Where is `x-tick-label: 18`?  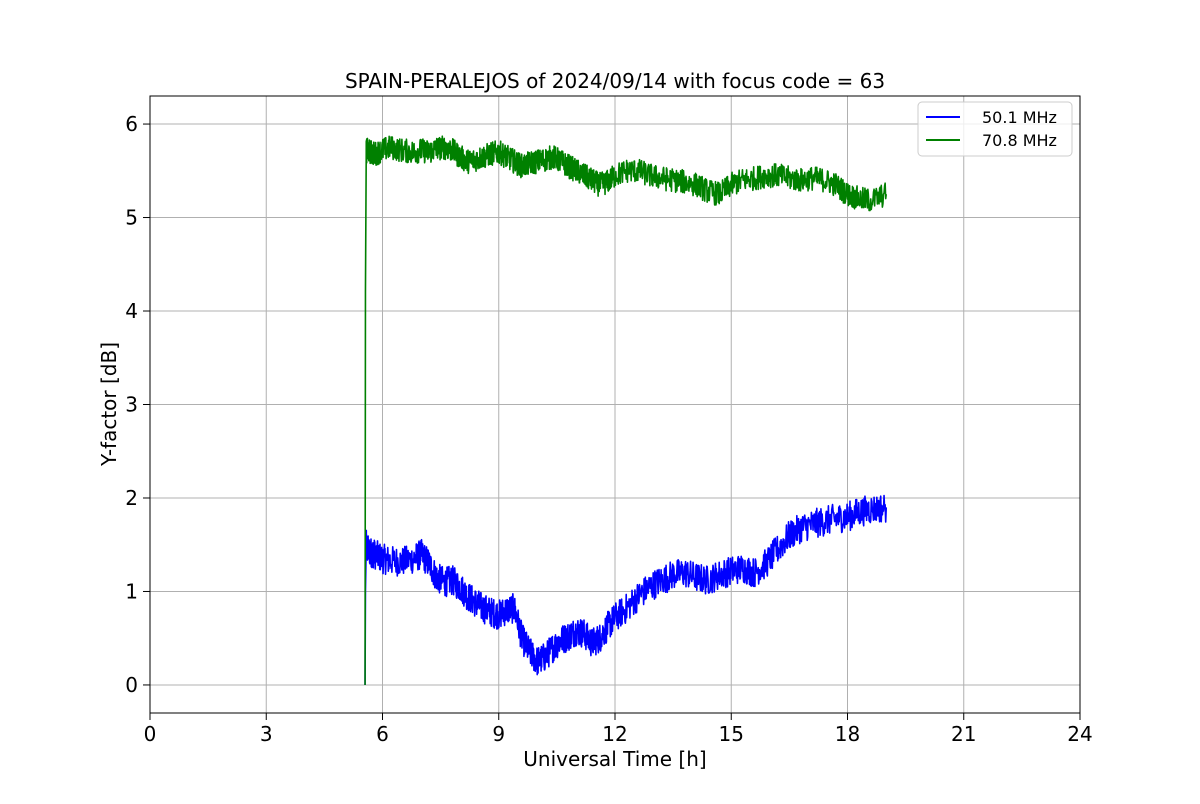
x-tick-label: 18 is located at coordinates (847, 734).